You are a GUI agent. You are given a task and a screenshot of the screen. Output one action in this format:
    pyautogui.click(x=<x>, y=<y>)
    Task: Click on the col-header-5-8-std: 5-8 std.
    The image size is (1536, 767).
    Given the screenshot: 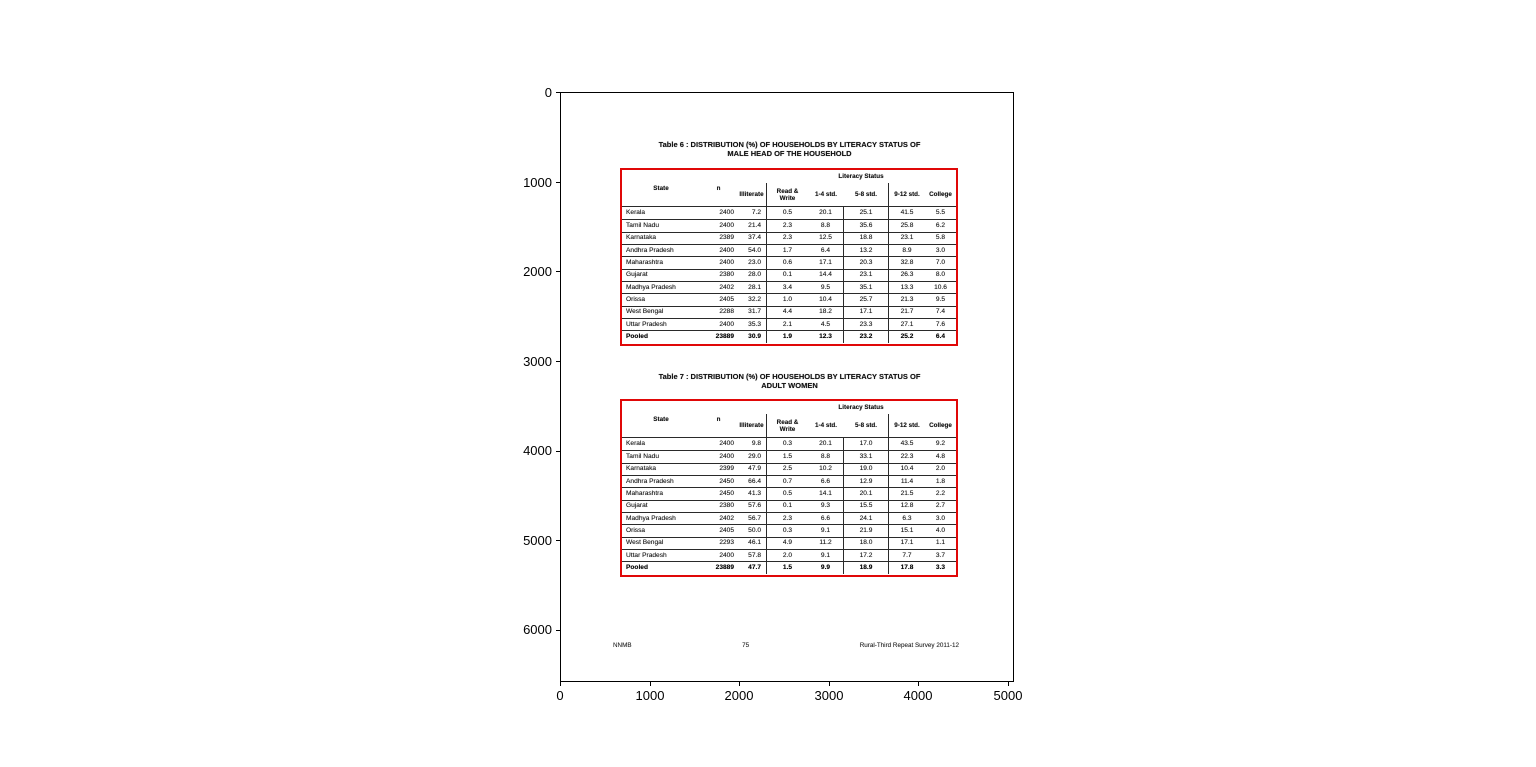 What is the action you would take?
    pyautogui.click(x=866, y=425)
    